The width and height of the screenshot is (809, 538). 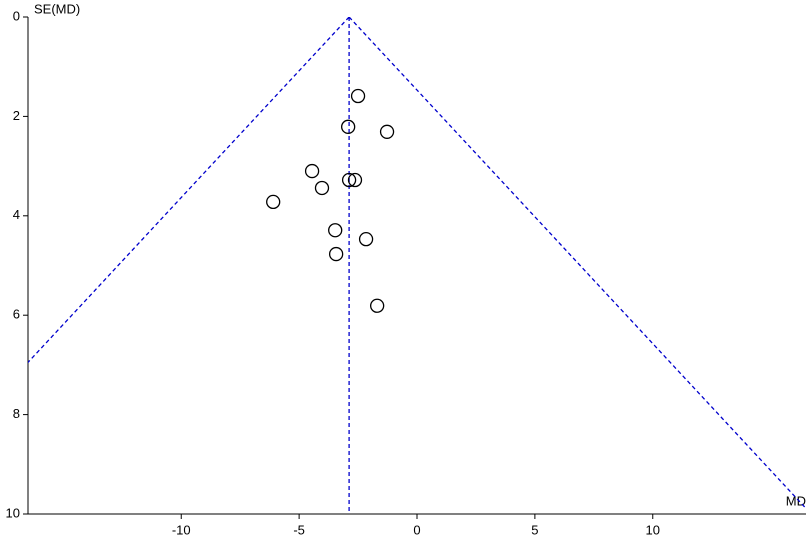 I want to click on y-axis-label: SE(MD), so click(x=57, y=8).